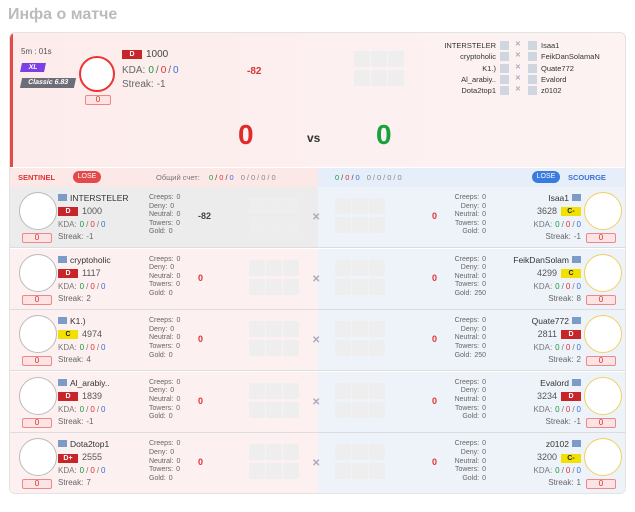  What do you see at coordinates (518, 78) in the screenshot?
I see `versus-icon: ✕` at bounding box center [518, 78].